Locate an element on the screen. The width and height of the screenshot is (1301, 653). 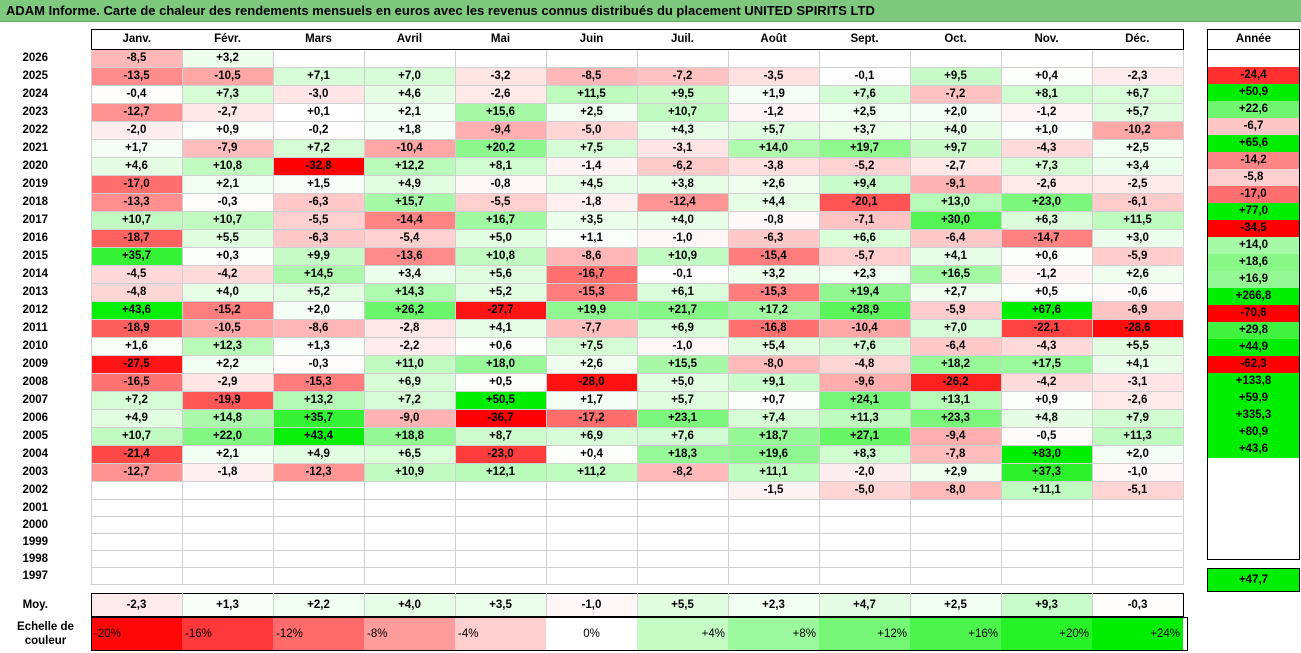
year-row: 2001 is located at coordinates (592, 508).